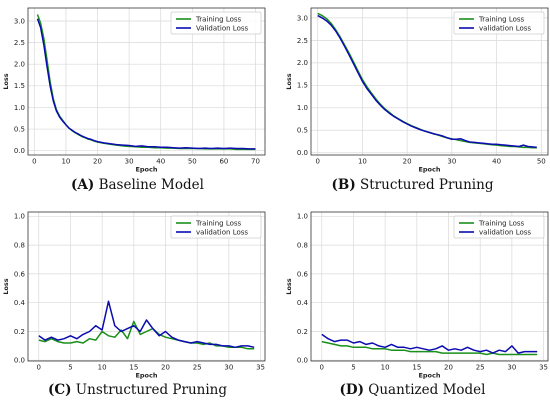 The height and width of the screenshot is (405, 550). Describe the element at coordinates (59, 390) in the screenshot. I see `caption-c-letter: (C)` at that location.